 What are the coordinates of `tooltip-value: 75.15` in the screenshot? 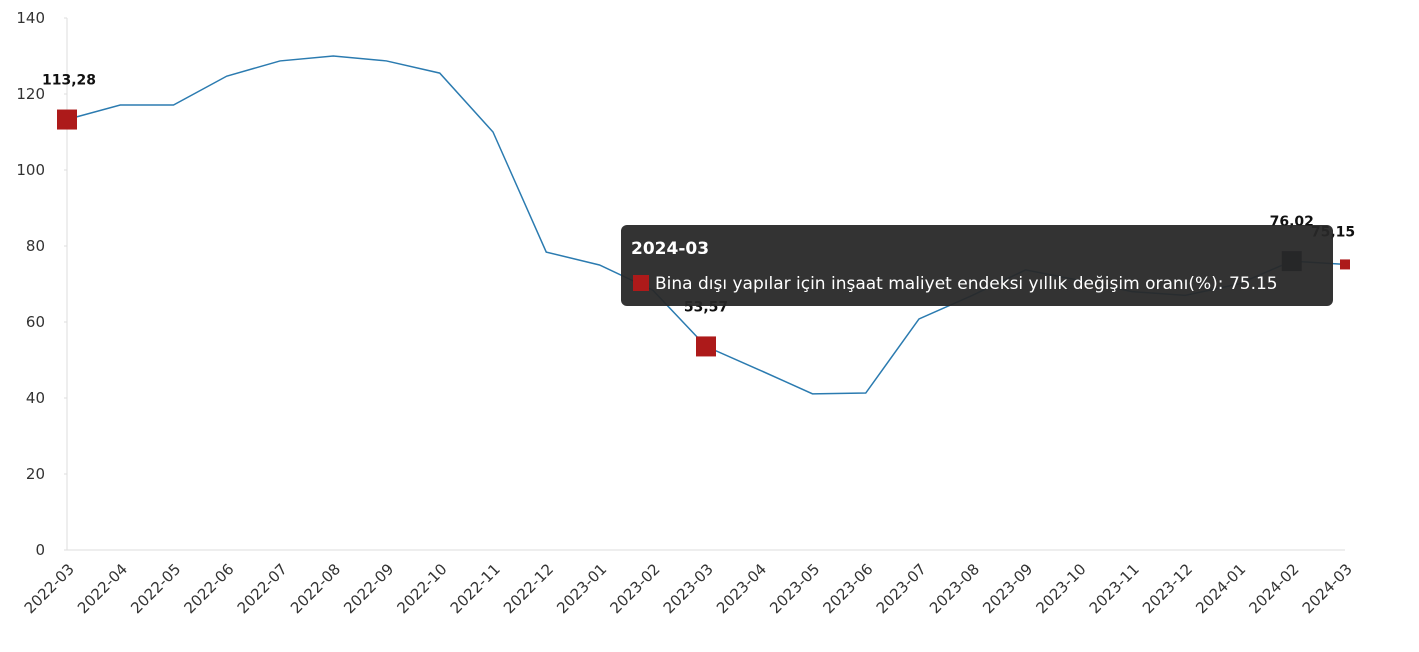 It's located at (1253, 284).